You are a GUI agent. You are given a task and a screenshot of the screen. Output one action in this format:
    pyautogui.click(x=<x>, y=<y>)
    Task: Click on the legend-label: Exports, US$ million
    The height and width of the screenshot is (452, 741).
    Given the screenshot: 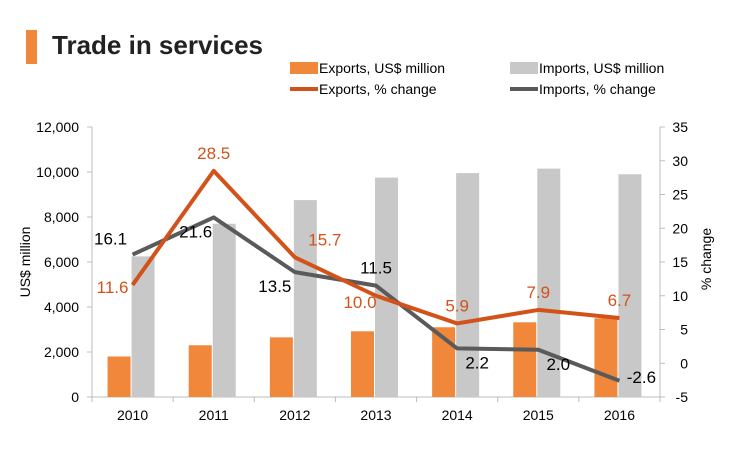 What is the action you would take?
    pyautogui.click(x=382, y=68)
    